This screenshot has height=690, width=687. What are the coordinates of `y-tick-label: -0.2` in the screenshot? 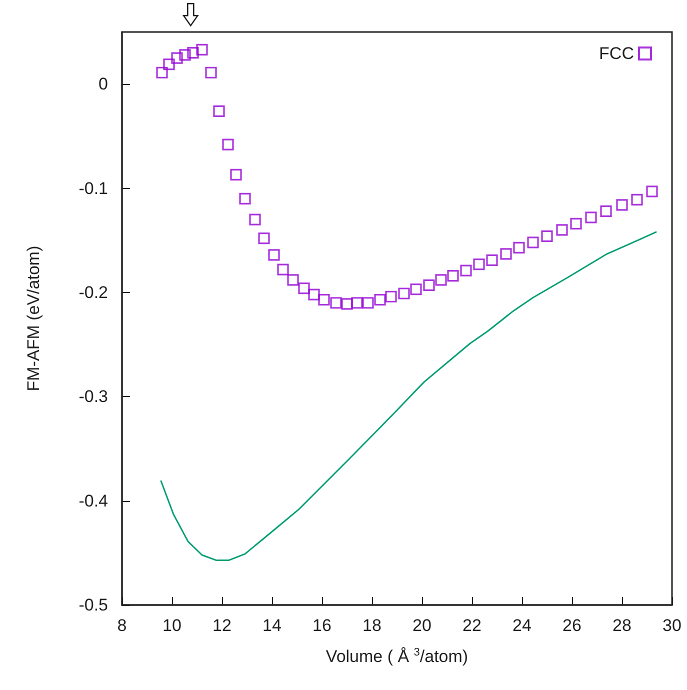 It's located at (93, 292).